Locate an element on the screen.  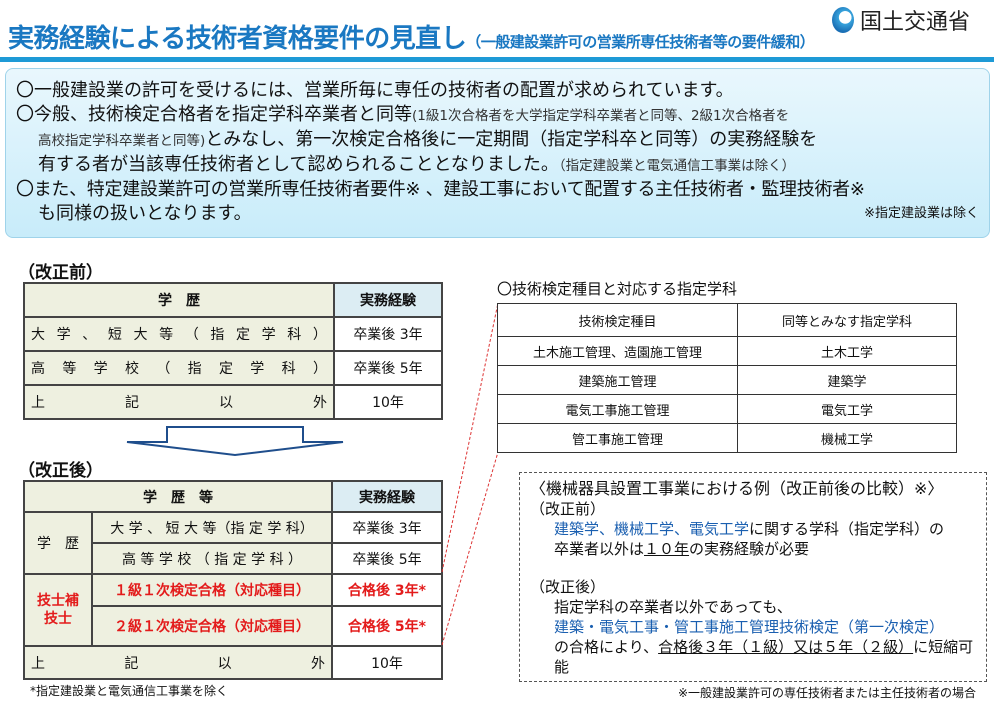
exam-cell: 建築施工管理 is located at coordinates (617, 380).